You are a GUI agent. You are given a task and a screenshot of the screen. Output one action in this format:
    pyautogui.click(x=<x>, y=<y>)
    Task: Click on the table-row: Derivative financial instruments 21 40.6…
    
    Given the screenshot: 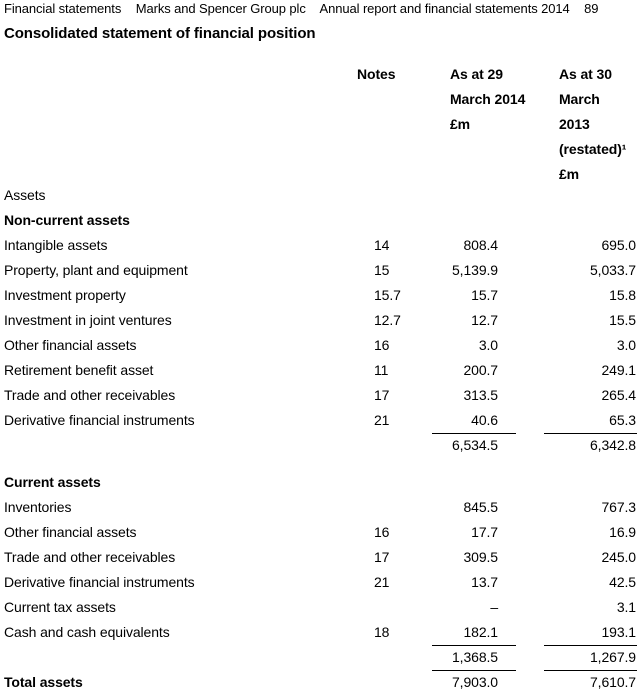 What is the action you would take?
    pyautogui.click(x=319, y=420)
    